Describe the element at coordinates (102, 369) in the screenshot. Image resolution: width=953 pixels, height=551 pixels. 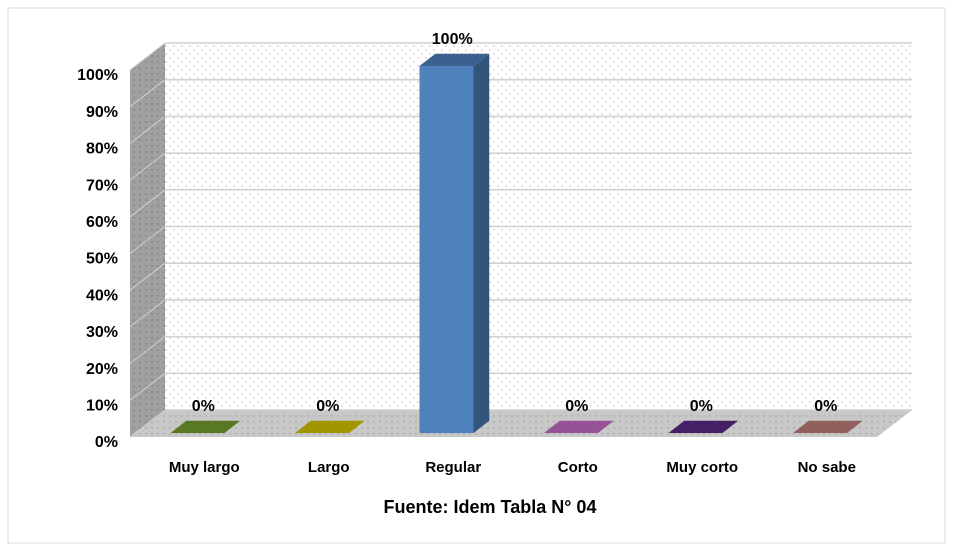
I see `y-tick-label: 20%` at that location.